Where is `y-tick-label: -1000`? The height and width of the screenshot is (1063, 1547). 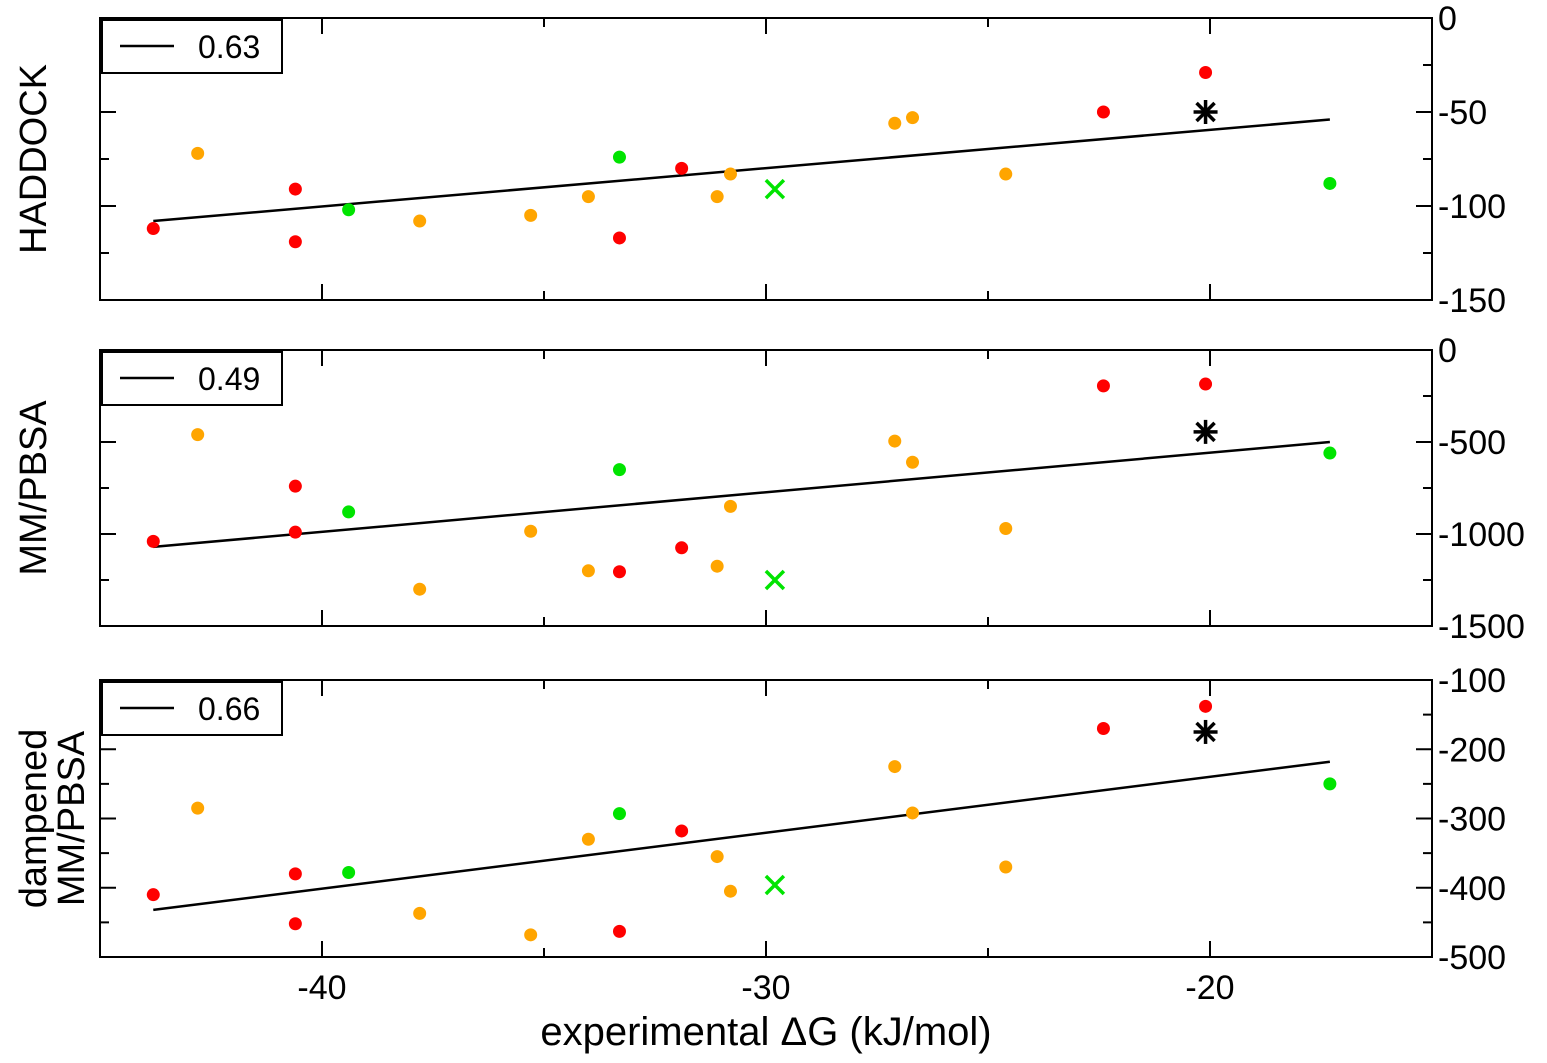 y-tick-label: -1000 is located at coordinates (1481, 535).